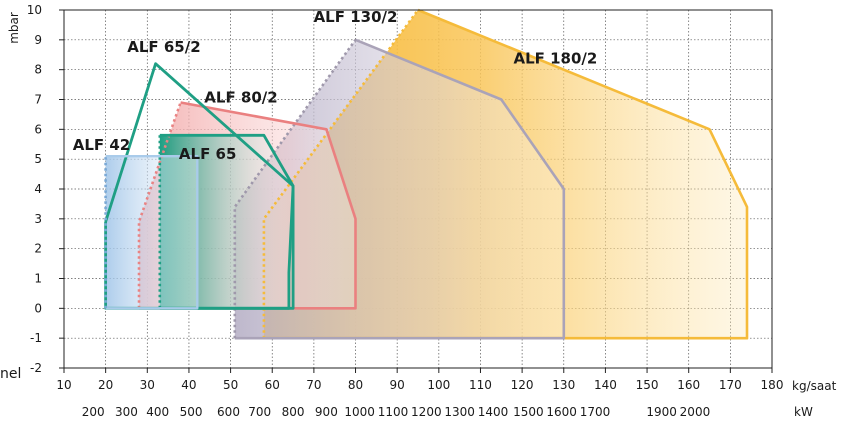  I want to click on series-label-alf-80-2: ALF 80/2, so click(240, 97).